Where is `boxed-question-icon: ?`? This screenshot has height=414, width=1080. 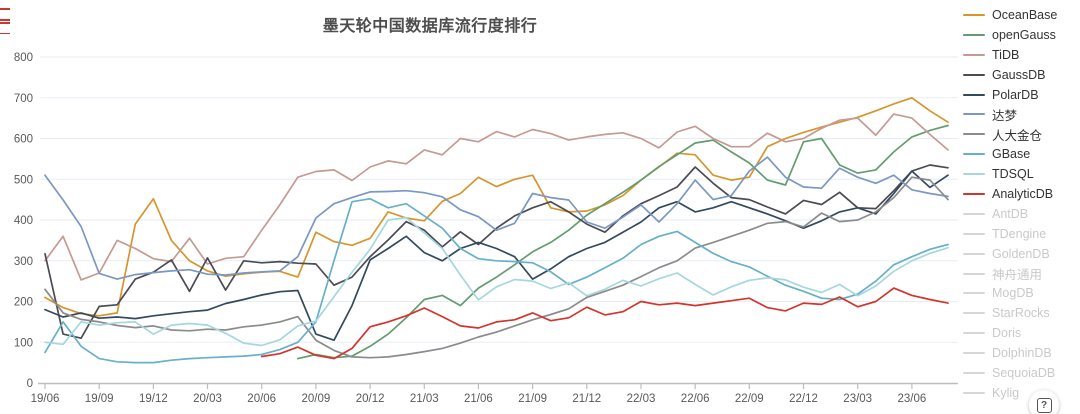
boxed-question-icon: ? is located at coordinates (1044, 405).